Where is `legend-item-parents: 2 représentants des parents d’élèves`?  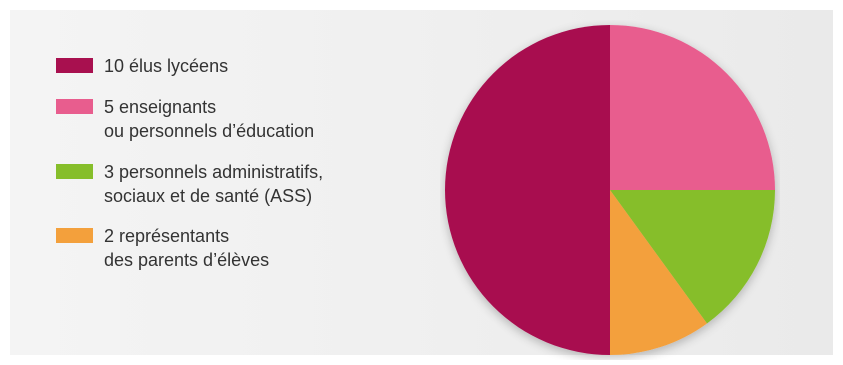
legend-item-parents: 2 représentants des parents d’élèves is located at coordinates (189, 248).